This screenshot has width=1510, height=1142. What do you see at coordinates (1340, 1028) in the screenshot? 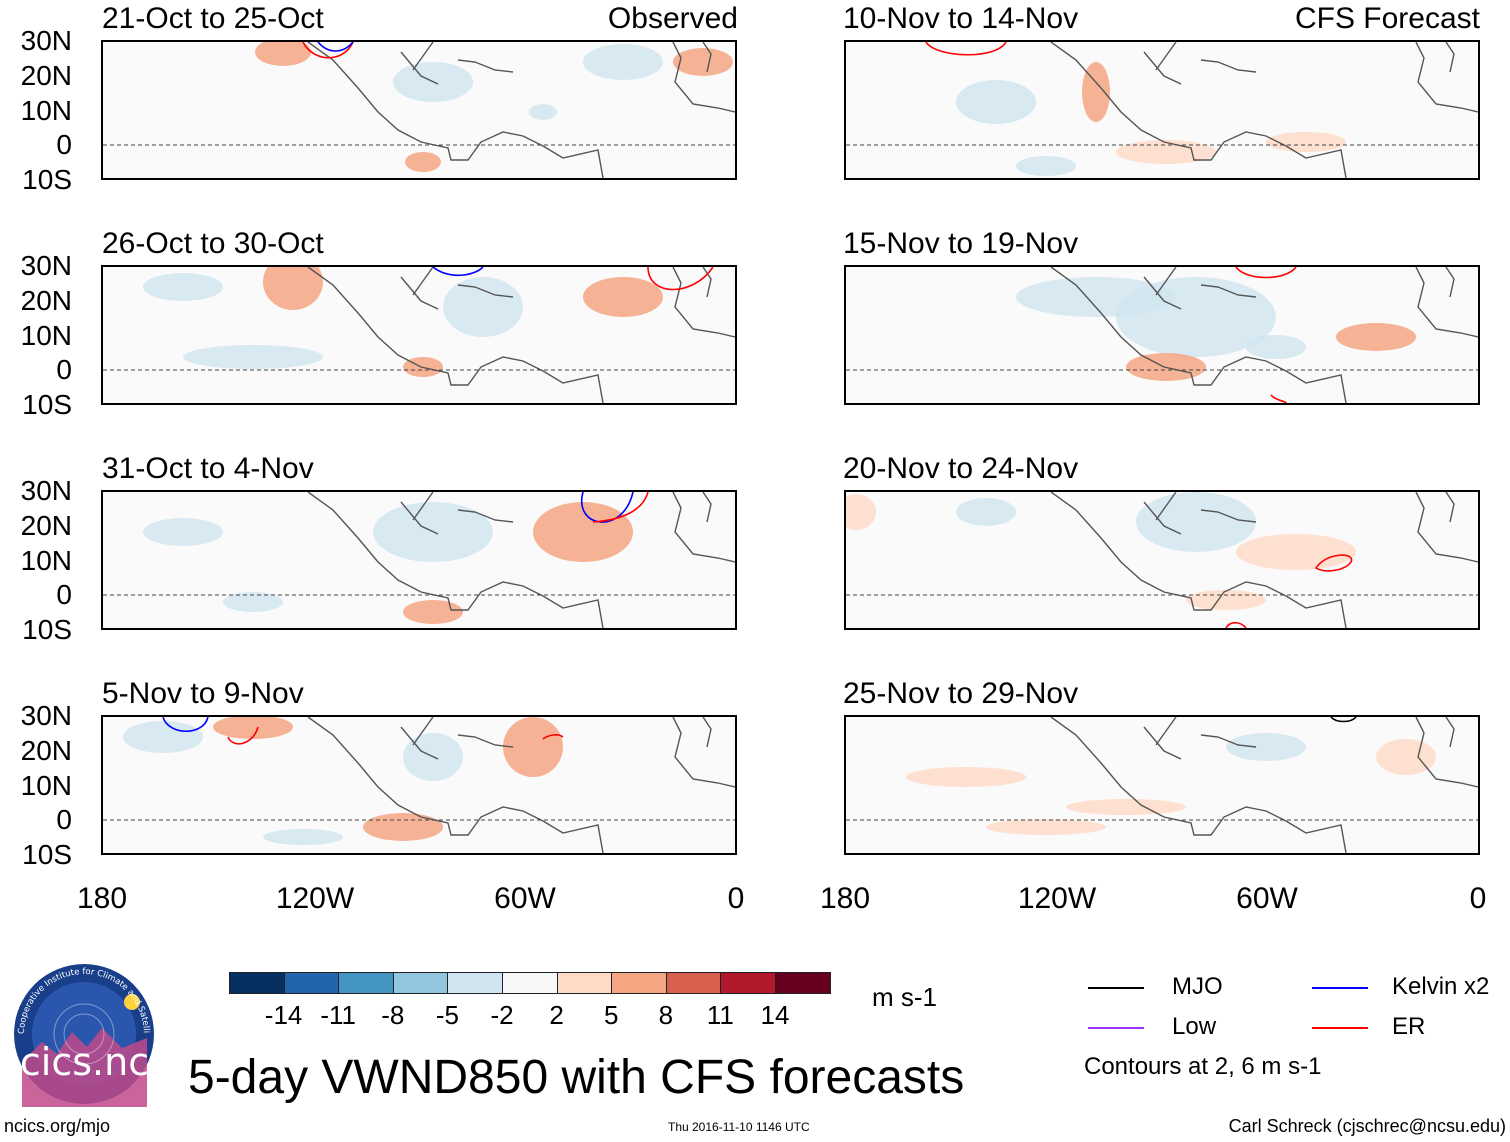
I see `legend-line-er` at bounding box center [1340, 1028].